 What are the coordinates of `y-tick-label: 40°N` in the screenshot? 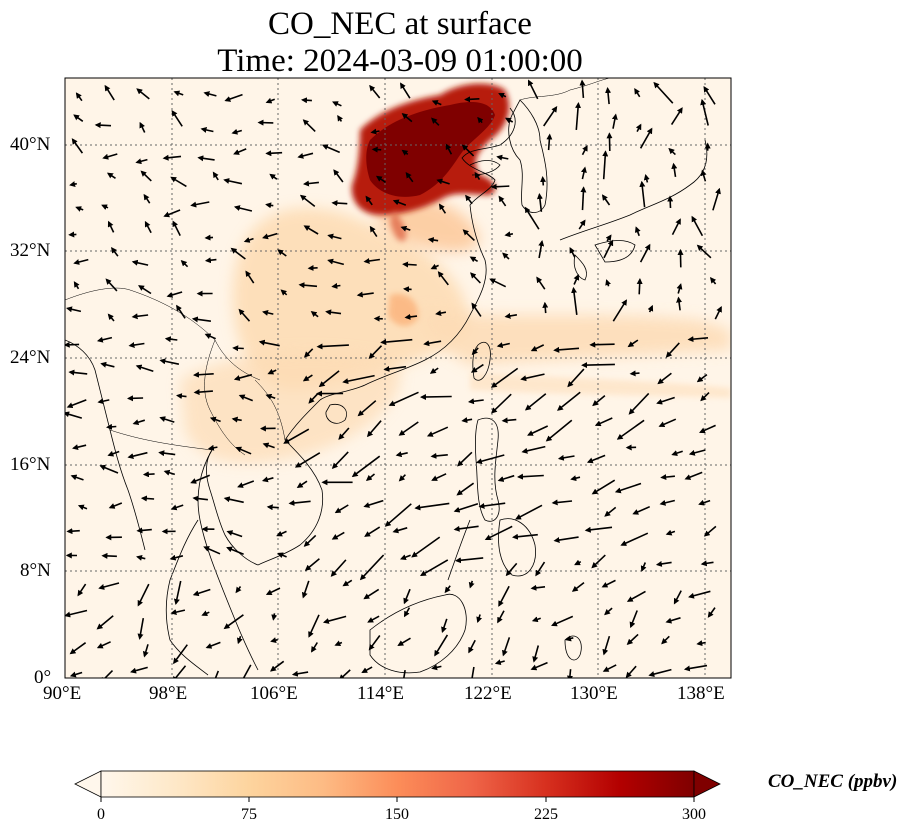 It's located at (30, 144).